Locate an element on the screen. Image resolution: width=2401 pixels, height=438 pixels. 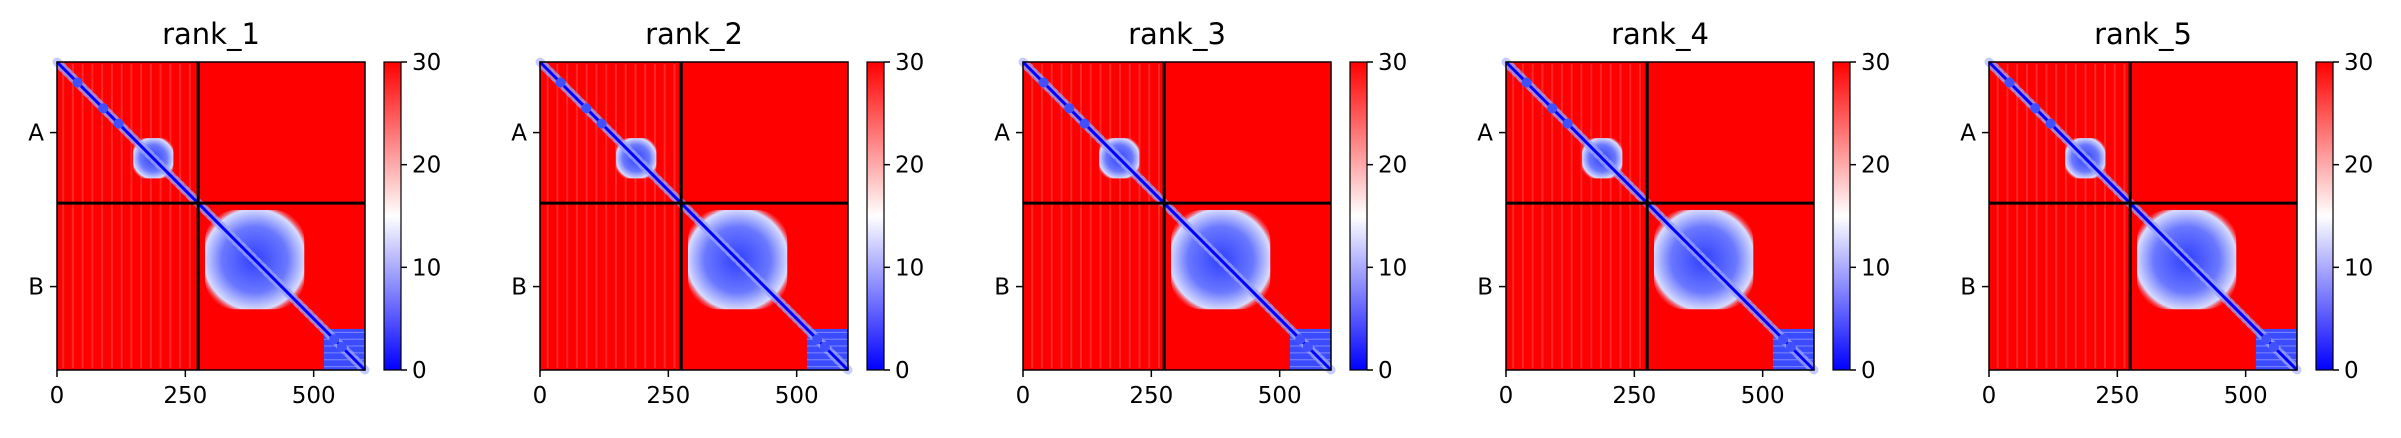
panel-title: rank_3 is located at coordinates (1177, 34).